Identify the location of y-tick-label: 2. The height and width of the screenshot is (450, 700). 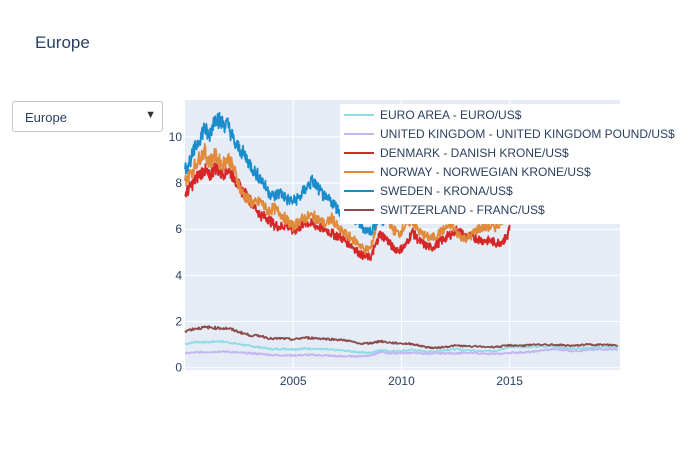
(178, 322).